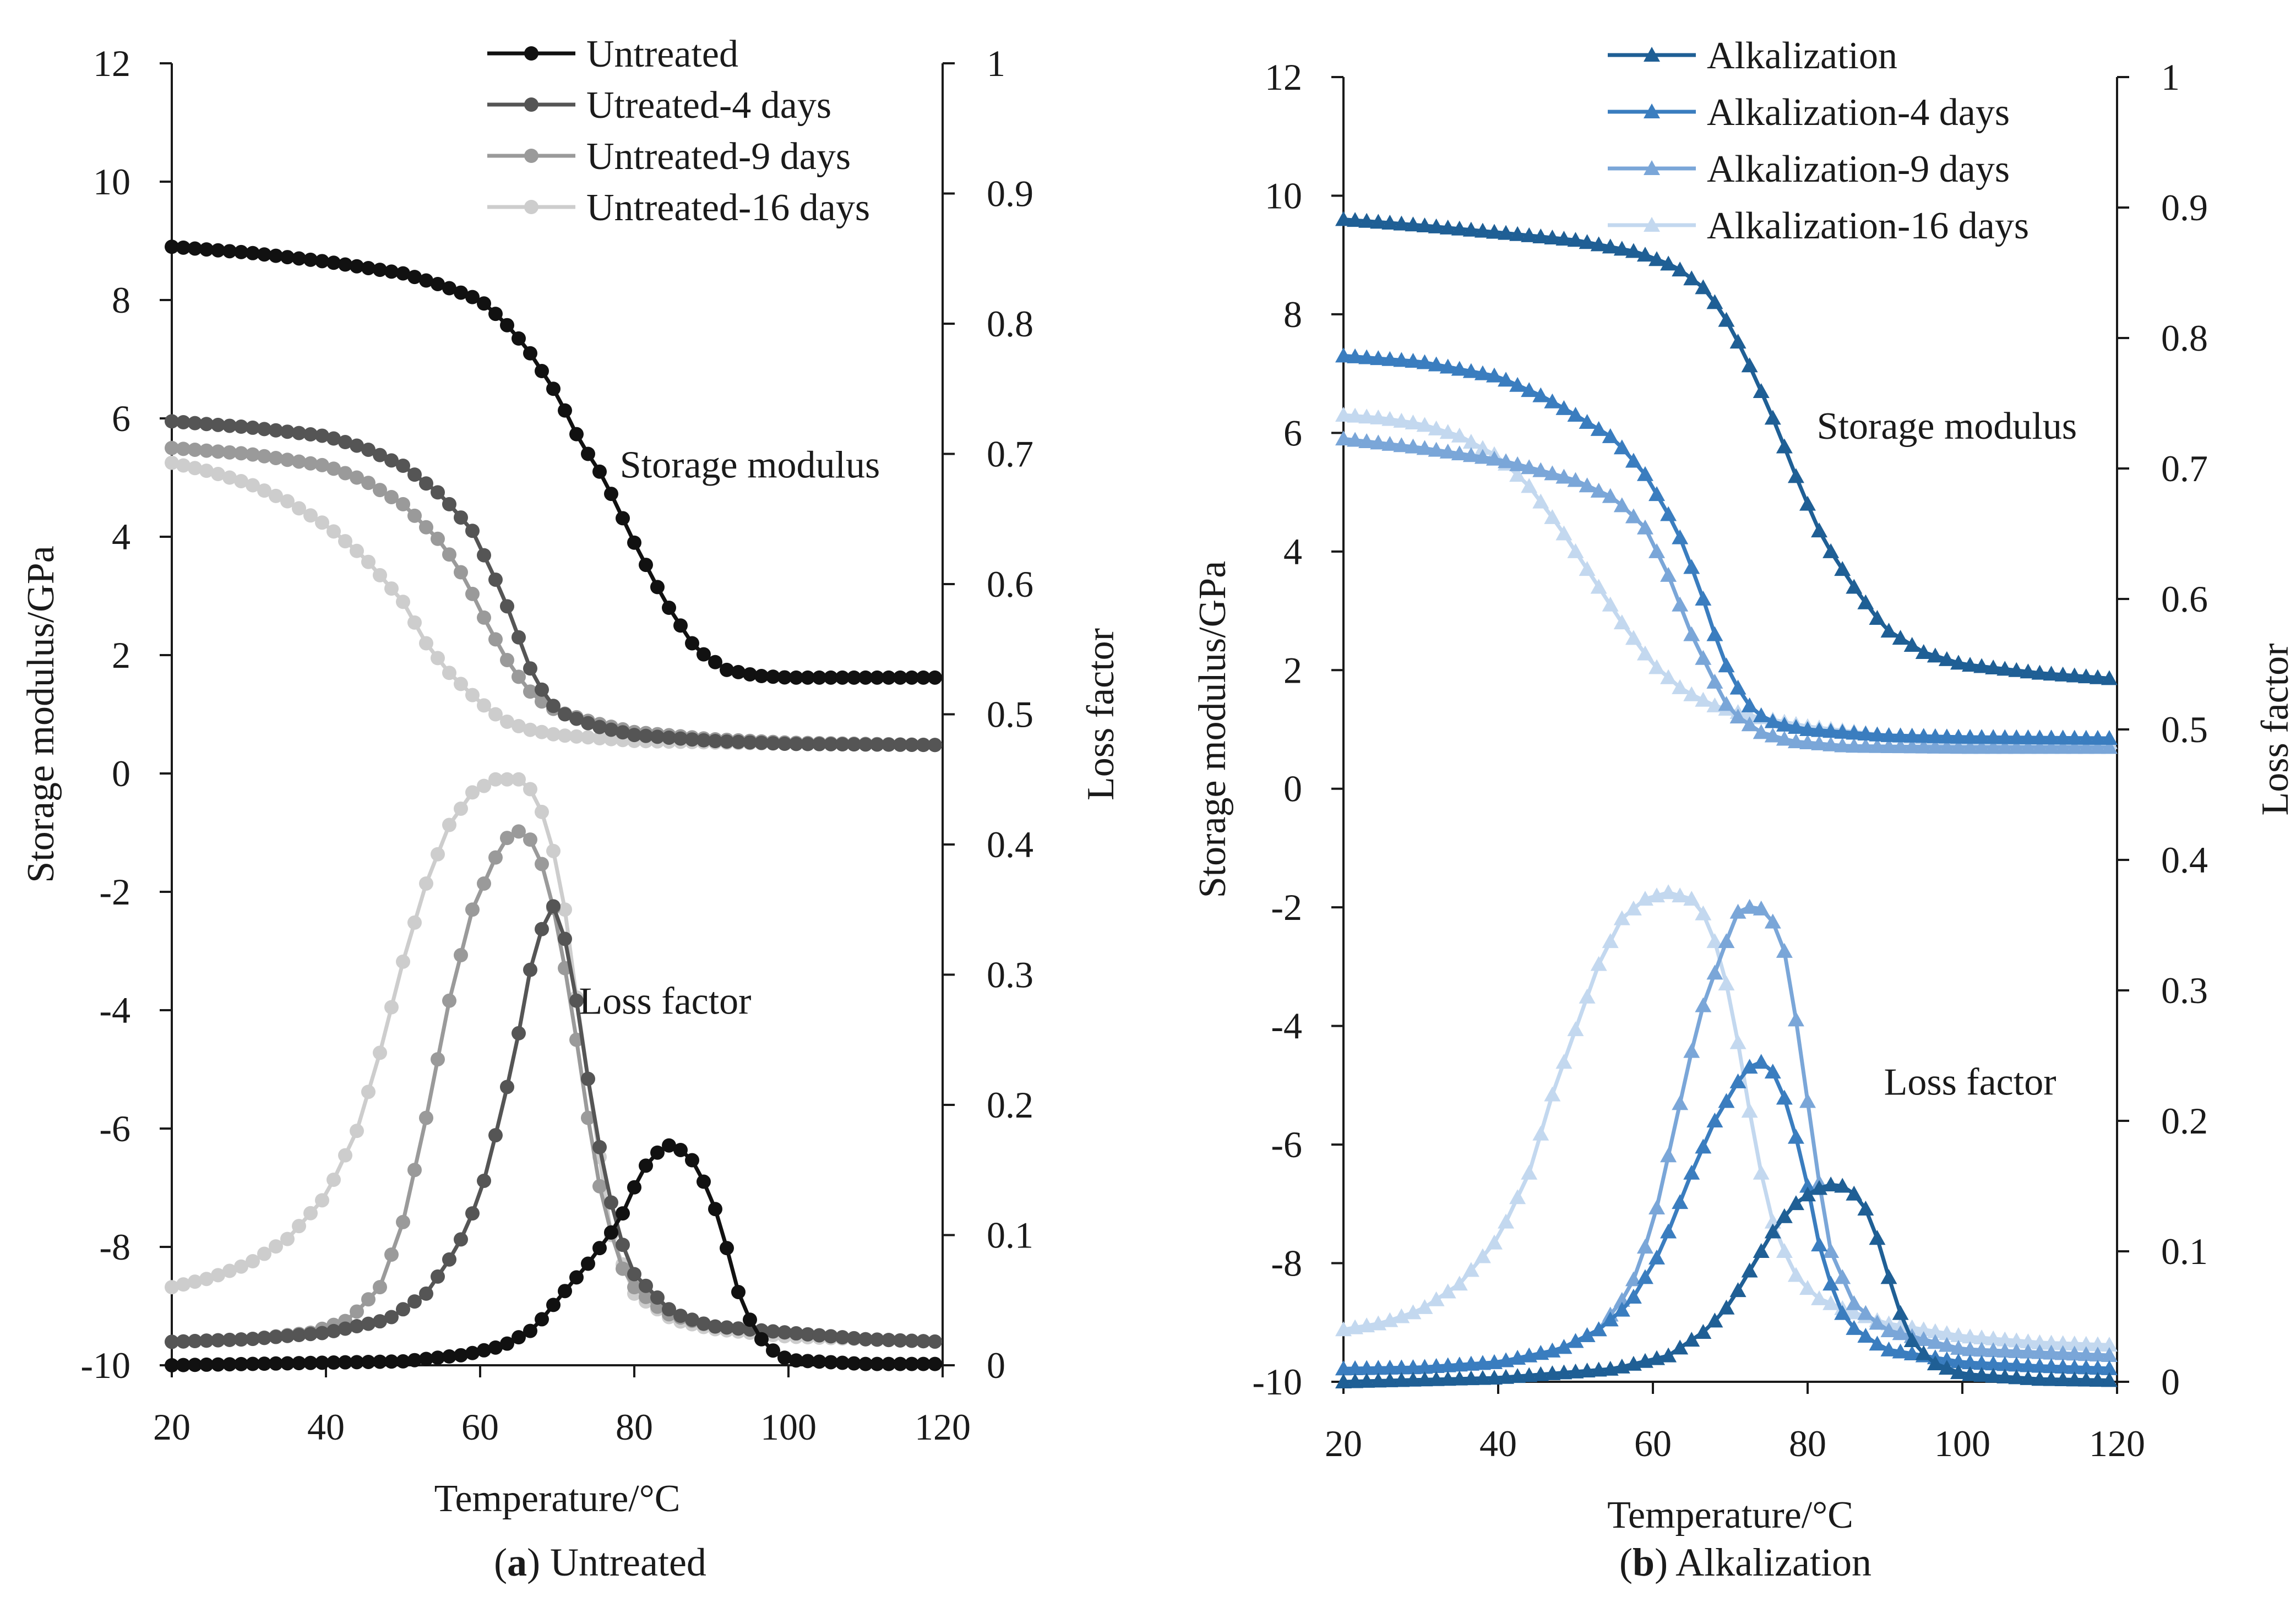 The image size is (2296, 1613). I want to click on caption-letter: b, so click(1644, 1562).